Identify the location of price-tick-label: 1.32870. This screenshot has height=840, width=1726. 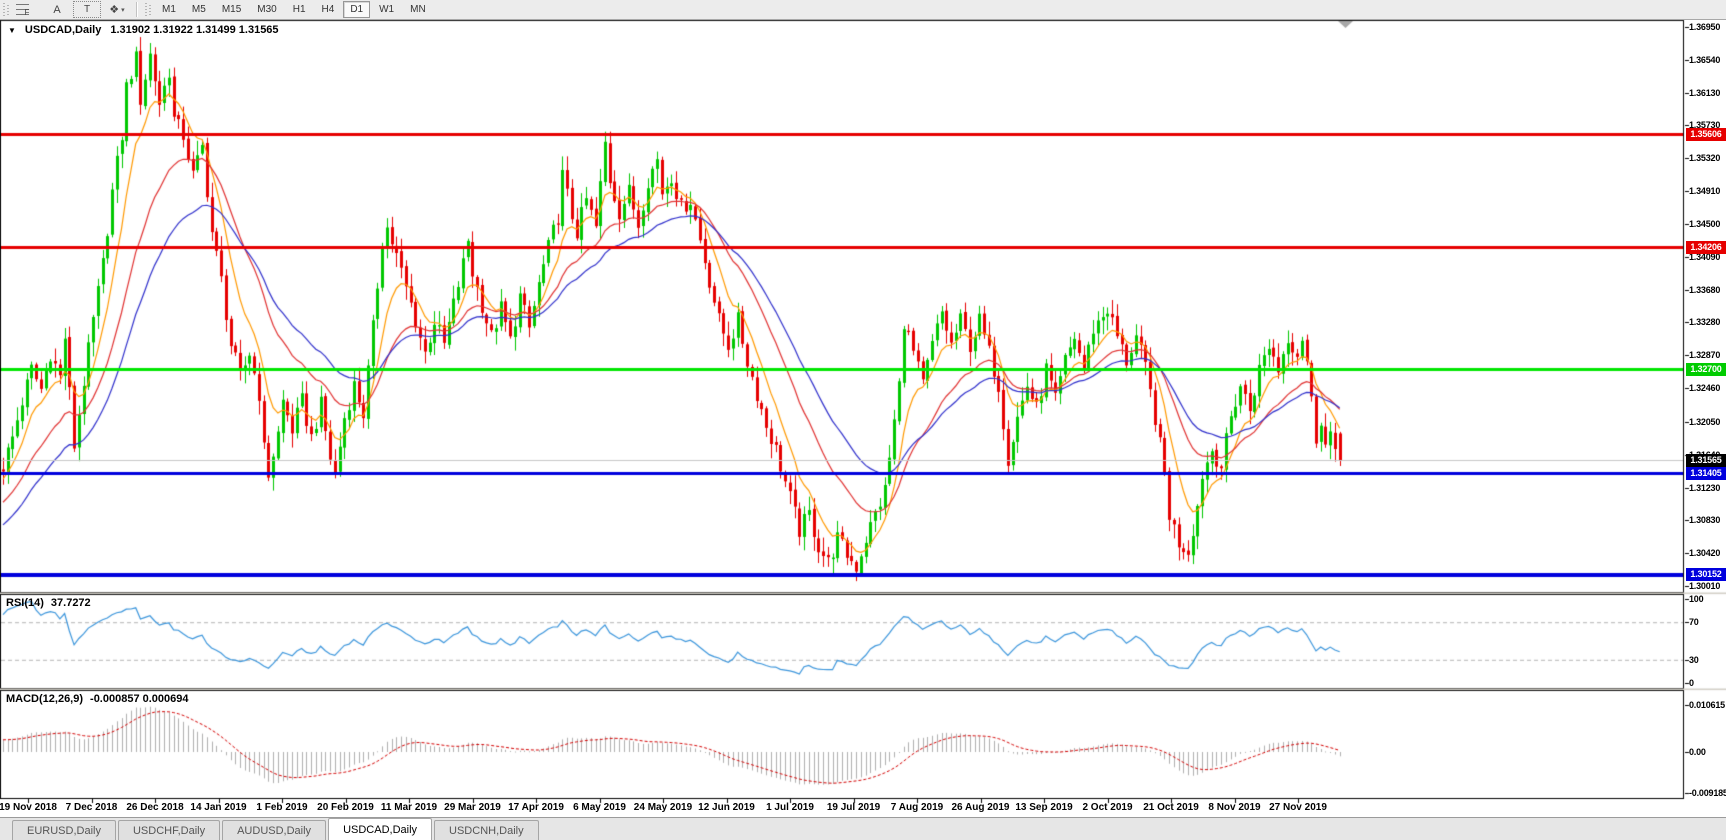
(1705, 355).